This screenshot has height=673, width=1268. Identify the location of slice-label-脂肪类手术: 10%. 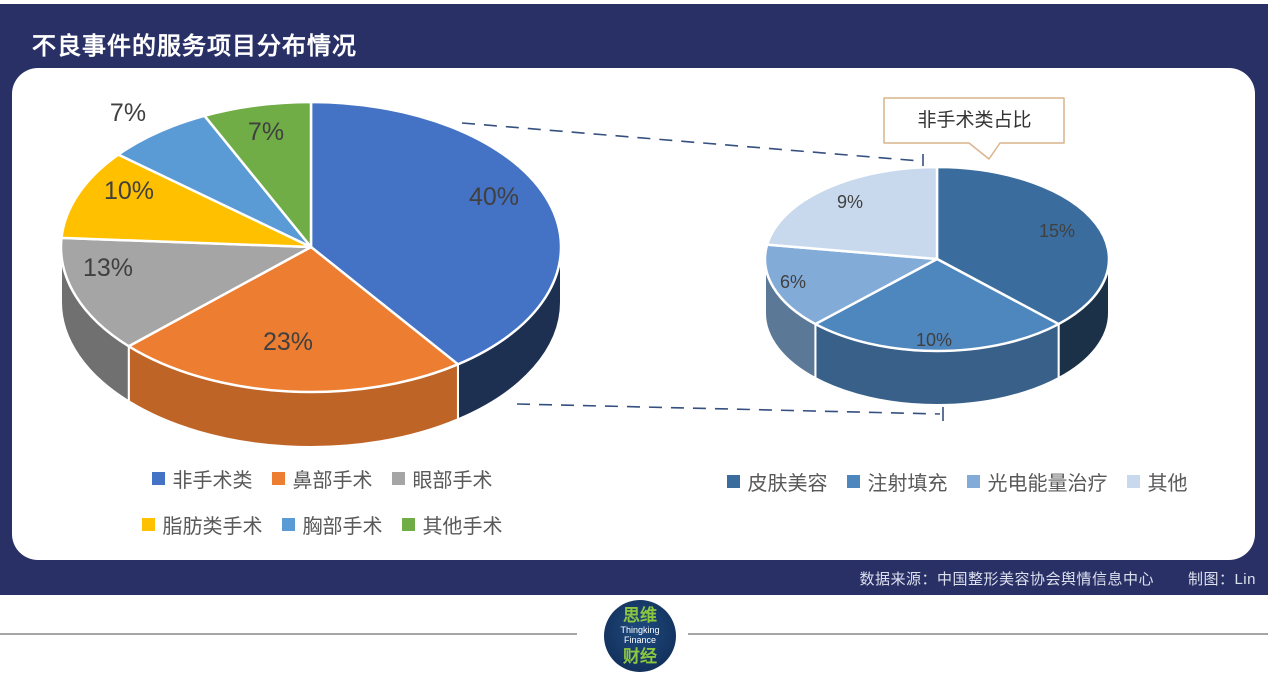
(129, 191).